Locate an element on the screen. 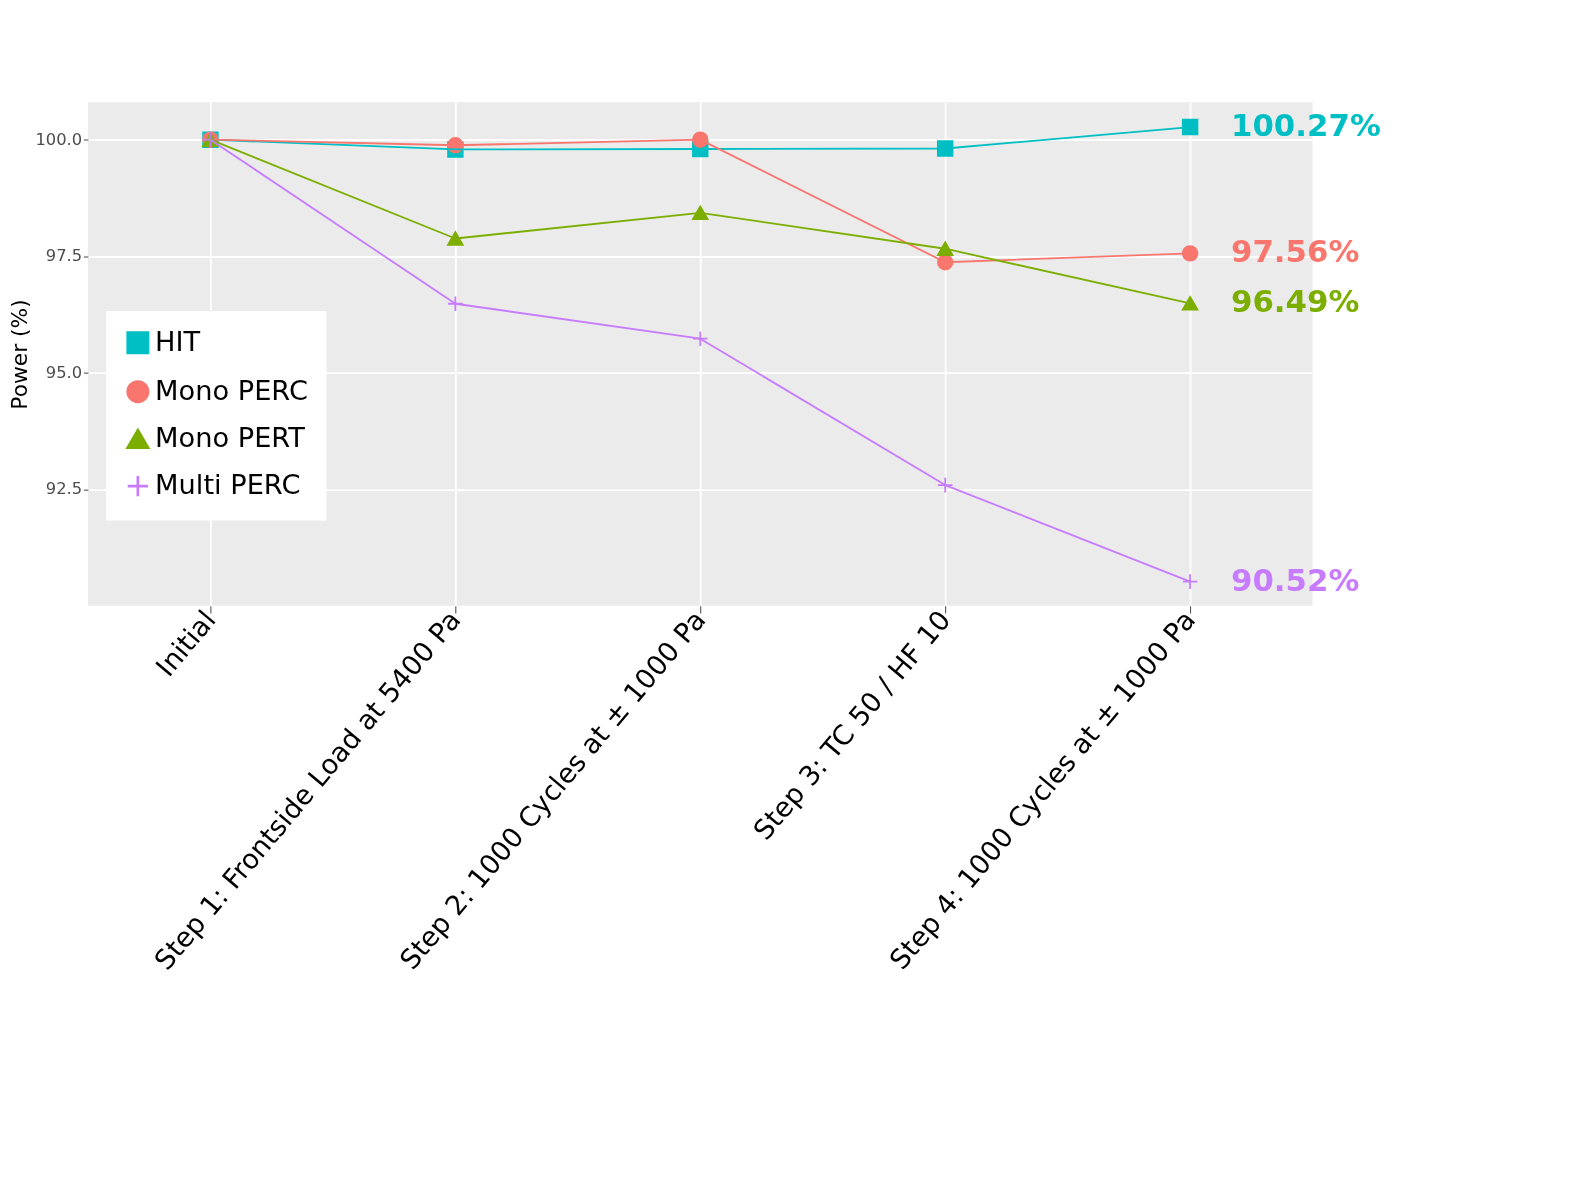 This screenshot has width=1572, height=1185. data-label: 97.56% is located at coordinates (1295, 251).